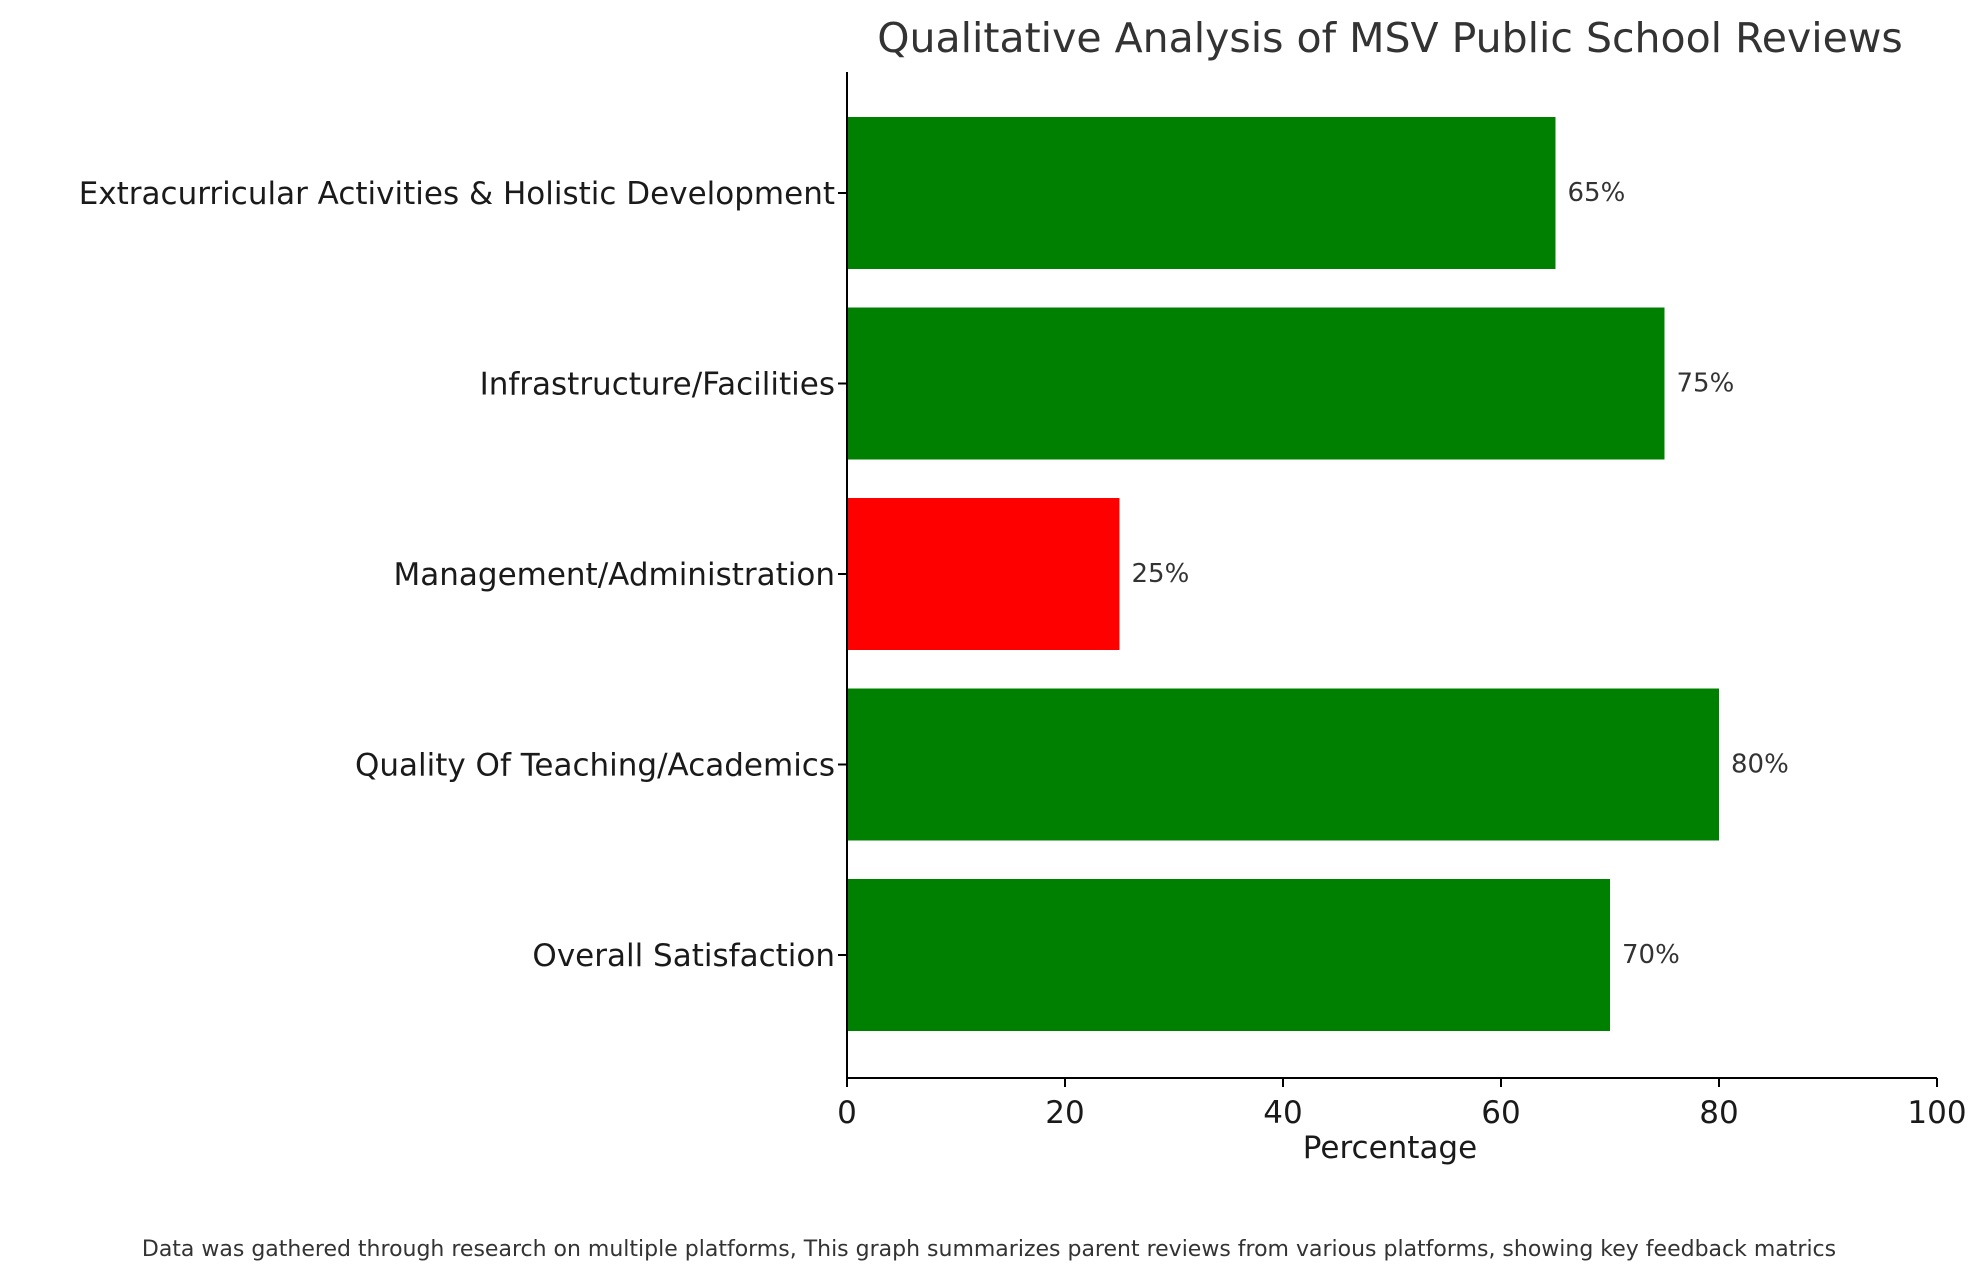  Describe the element at coordinates (1760, 765) in the screenshot. I see `bar-value-label-1: 80%` at that location.